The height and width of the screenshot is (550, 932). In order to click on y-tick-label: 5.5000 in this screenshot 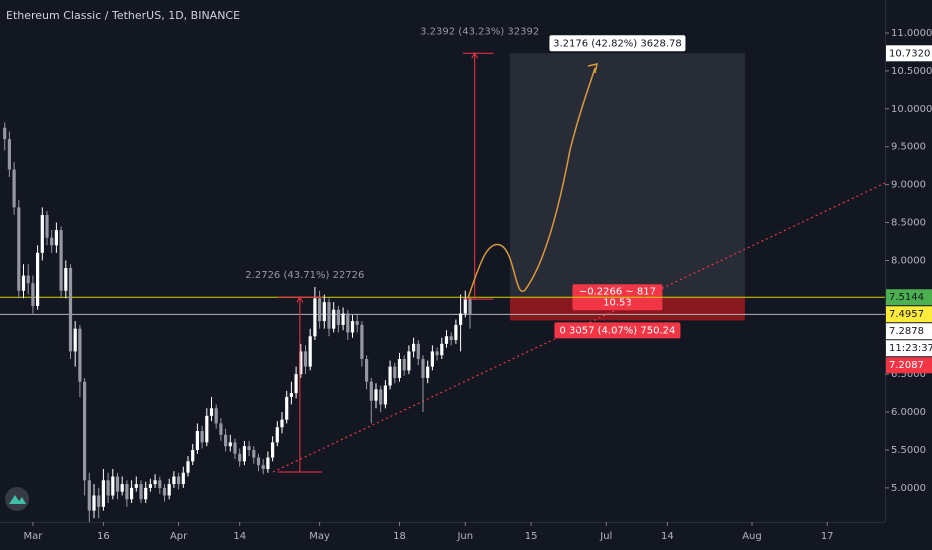, I will do `click(908, 450)`.